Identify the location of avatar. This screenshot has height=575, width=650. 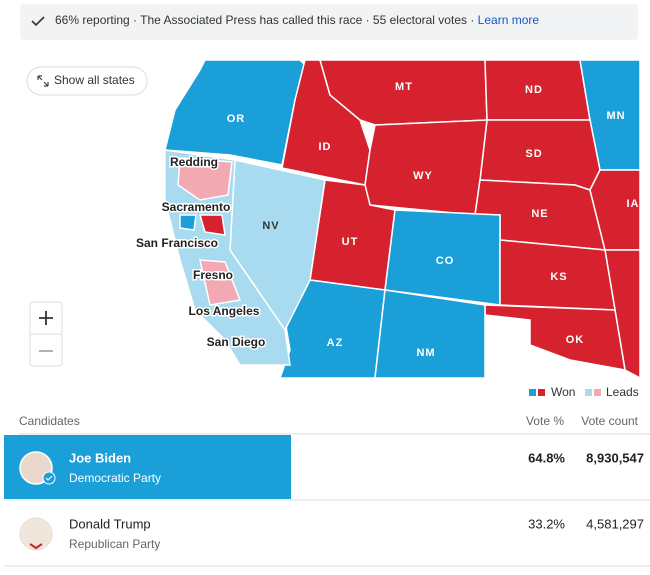
(36, 534).